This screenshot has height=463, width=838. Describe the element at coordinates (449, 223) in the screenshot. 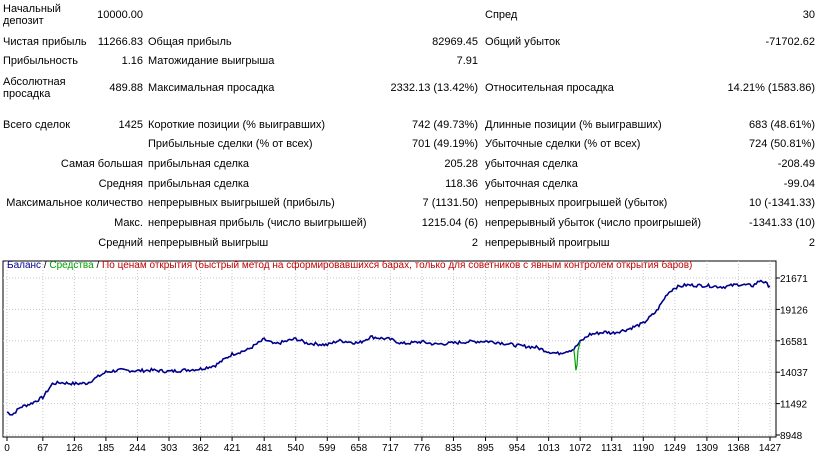

I see `max-consecutive-profit-wins-value: 1215.04 (6)` at that location.